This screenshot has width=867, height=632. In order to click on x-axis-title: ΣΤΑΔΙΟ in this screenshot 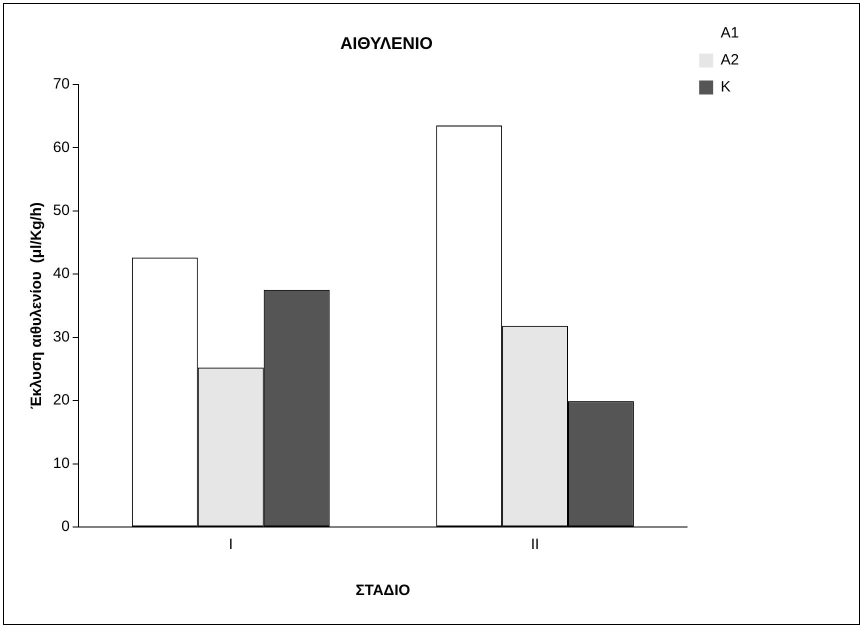, I will do `click(383, 591)`.